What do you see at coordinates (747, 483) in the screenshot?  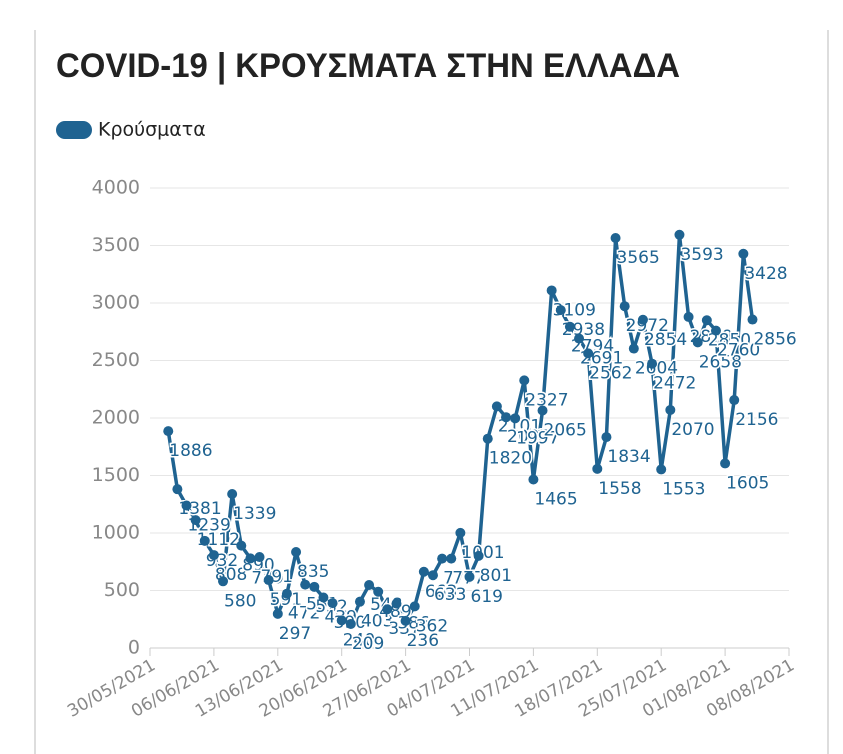 I see `data-label: 1605` at bounding box center [747, 483].